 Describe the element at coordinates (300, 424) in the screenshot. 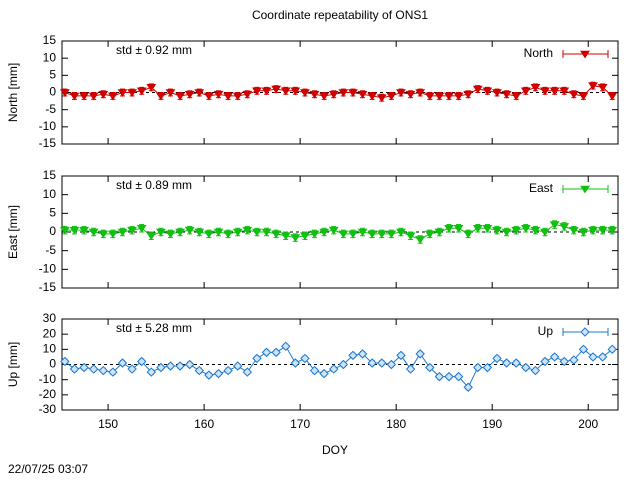

I see `x-tick-label: 170` at that location.